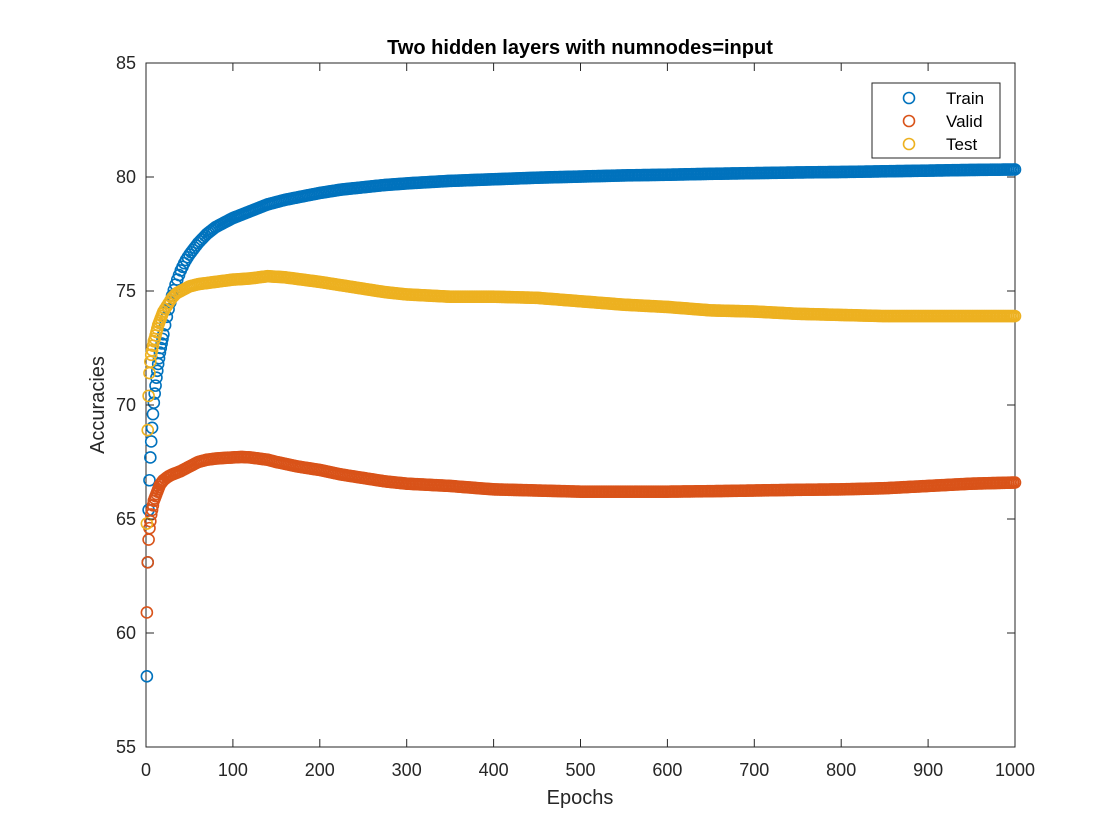 Image resolution: width=1120 pixels, height=840 pixels. I want to click on legend: Train Valid Test, so click(936, 120).